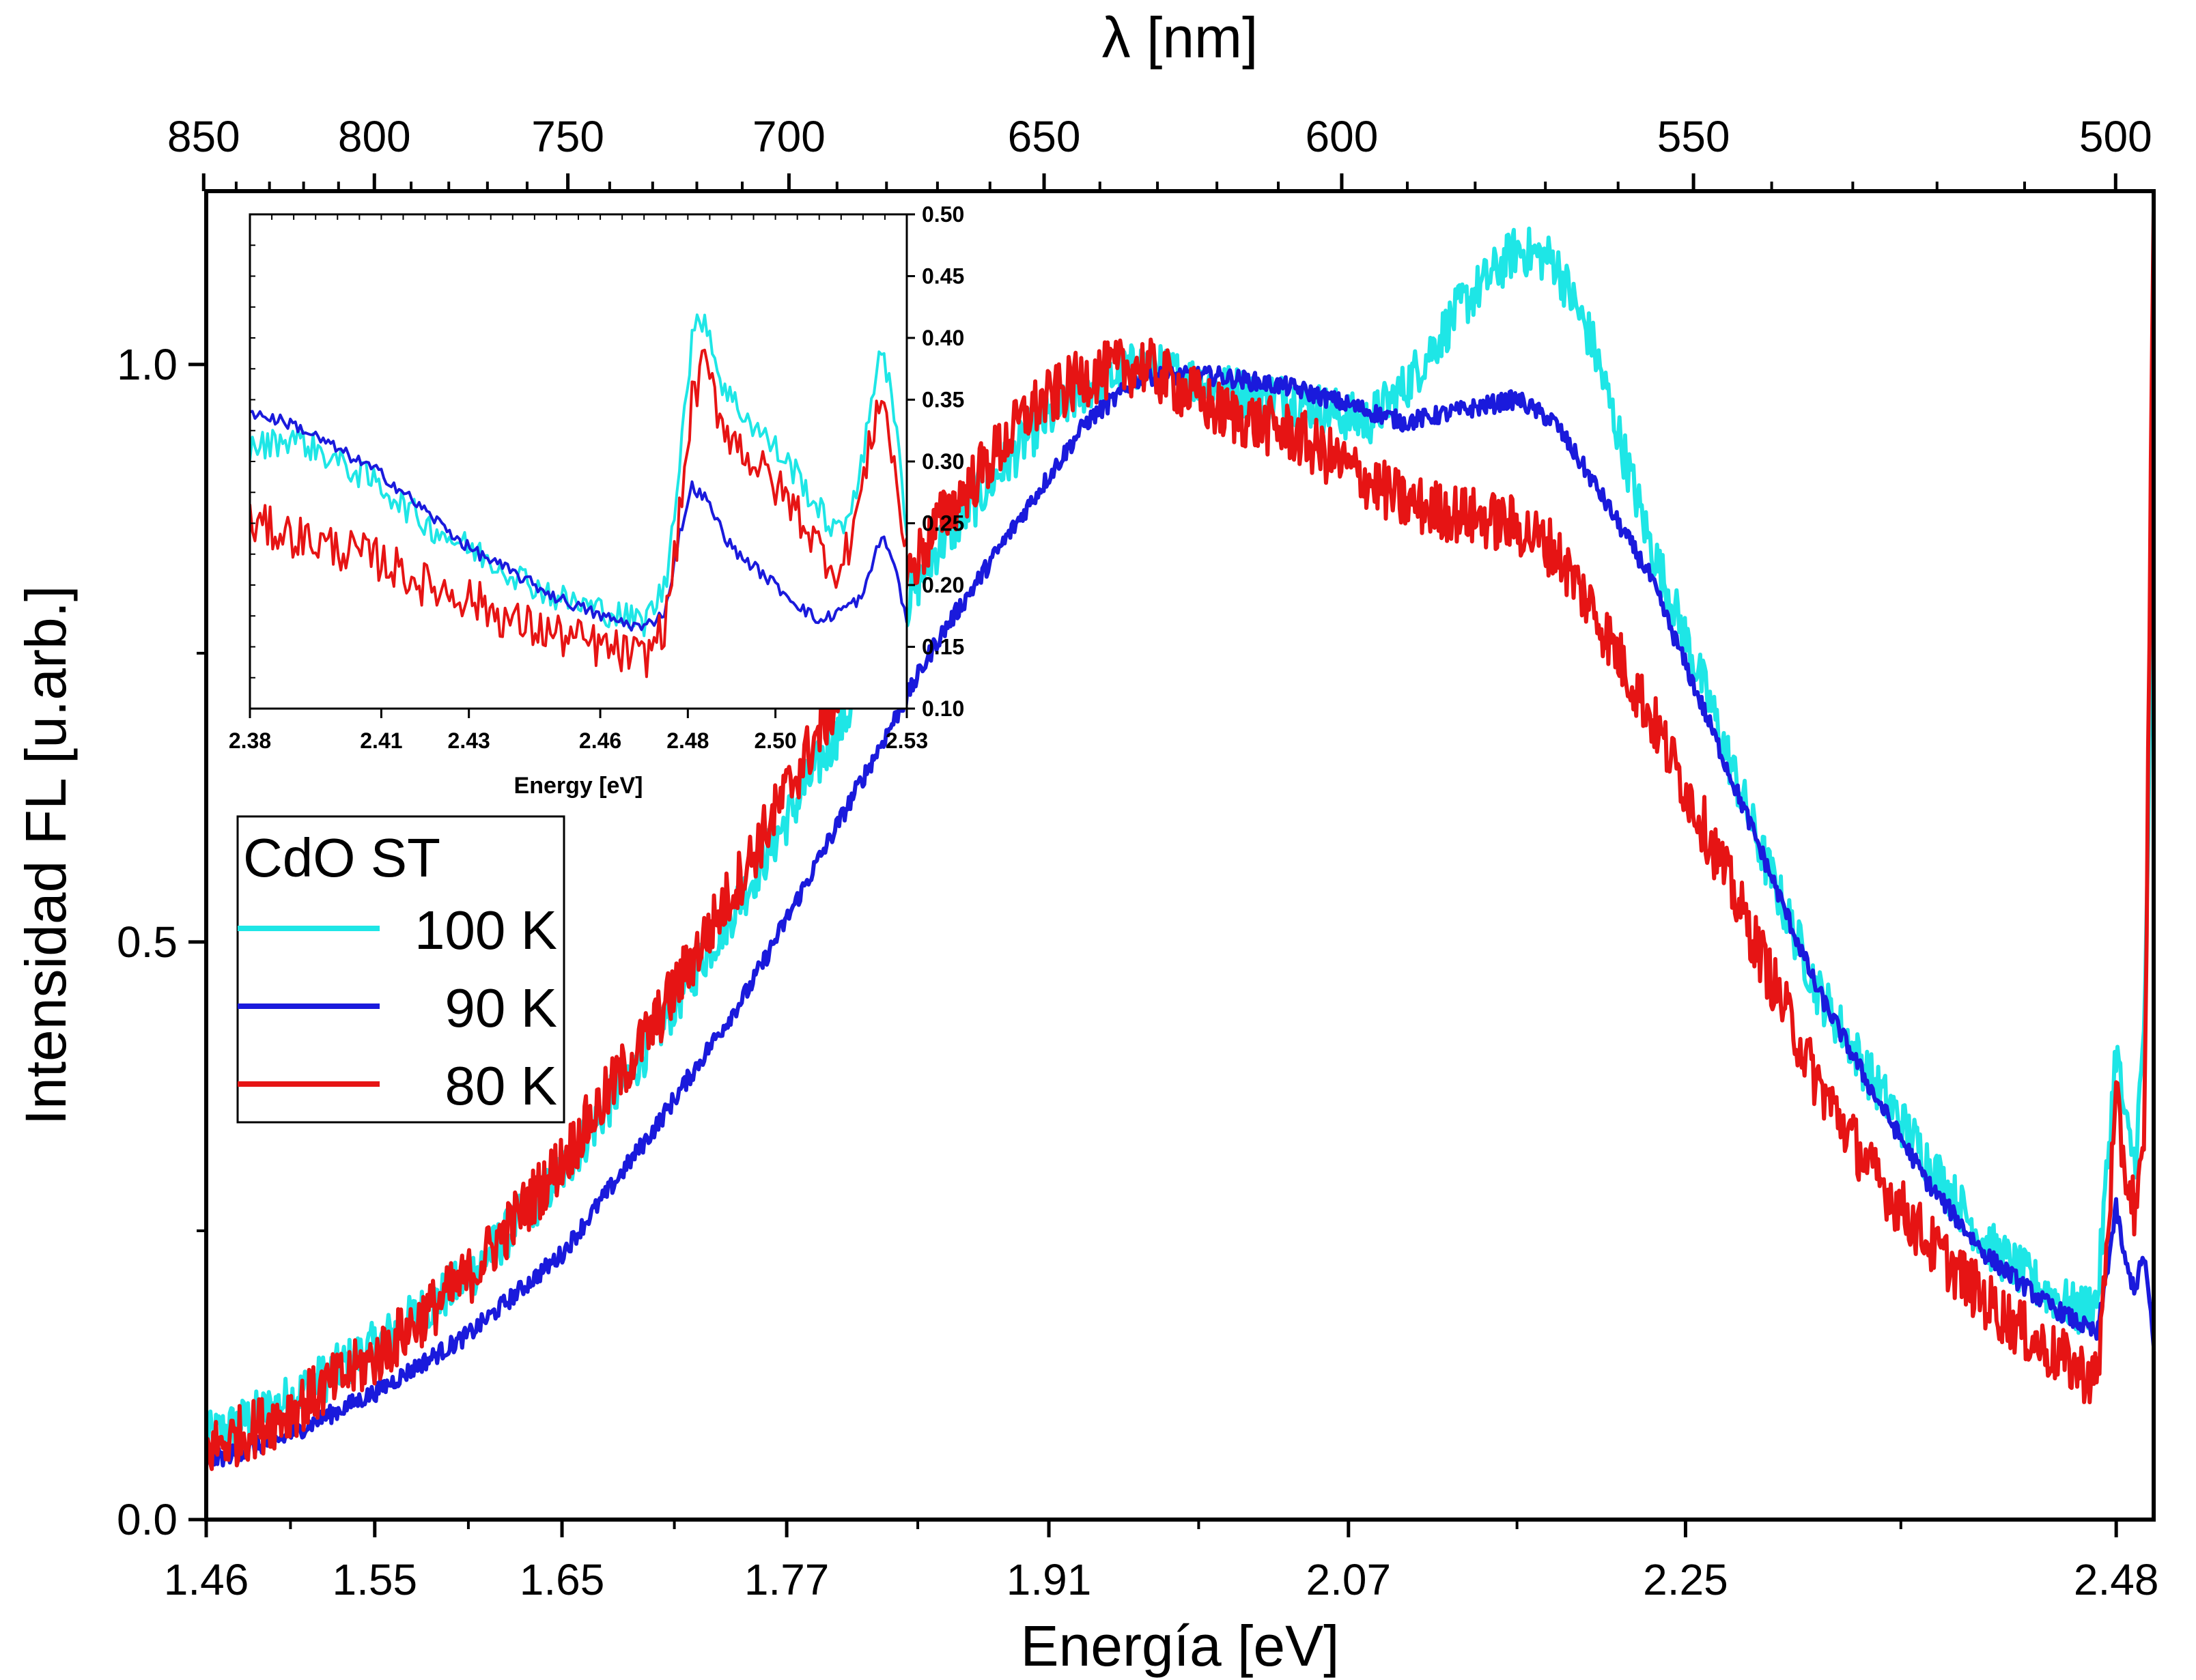 This screenshot has width=2196, height=1680. I want to click on top-tick-label: 850, so click(204, 136).